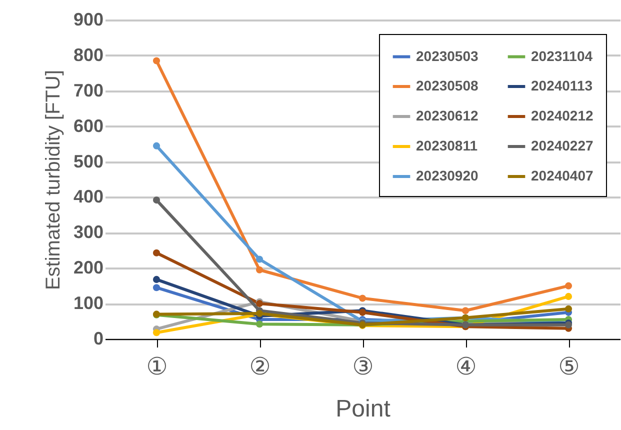 Image resolution: width=621 pixels, height=430 pixels. I want to click on legend-label: 20240212, so click(562, 116).